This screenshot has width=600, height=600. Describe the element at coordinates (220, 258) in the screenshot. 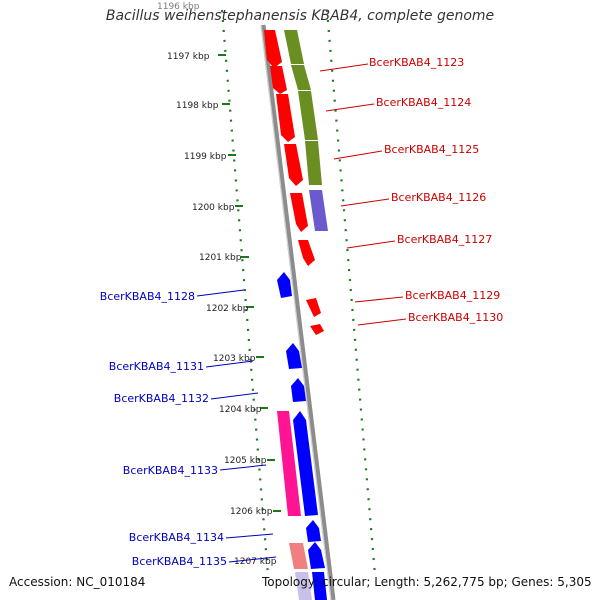

I see `tick-label: 1201 kbp` at that location.